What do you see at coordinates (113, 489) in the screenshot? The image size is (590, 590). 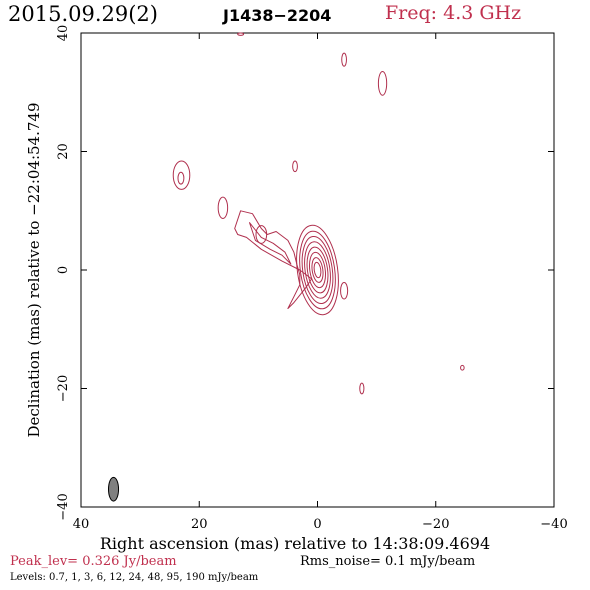 I see `beam-ellipse` at bounding box center [113, 489].